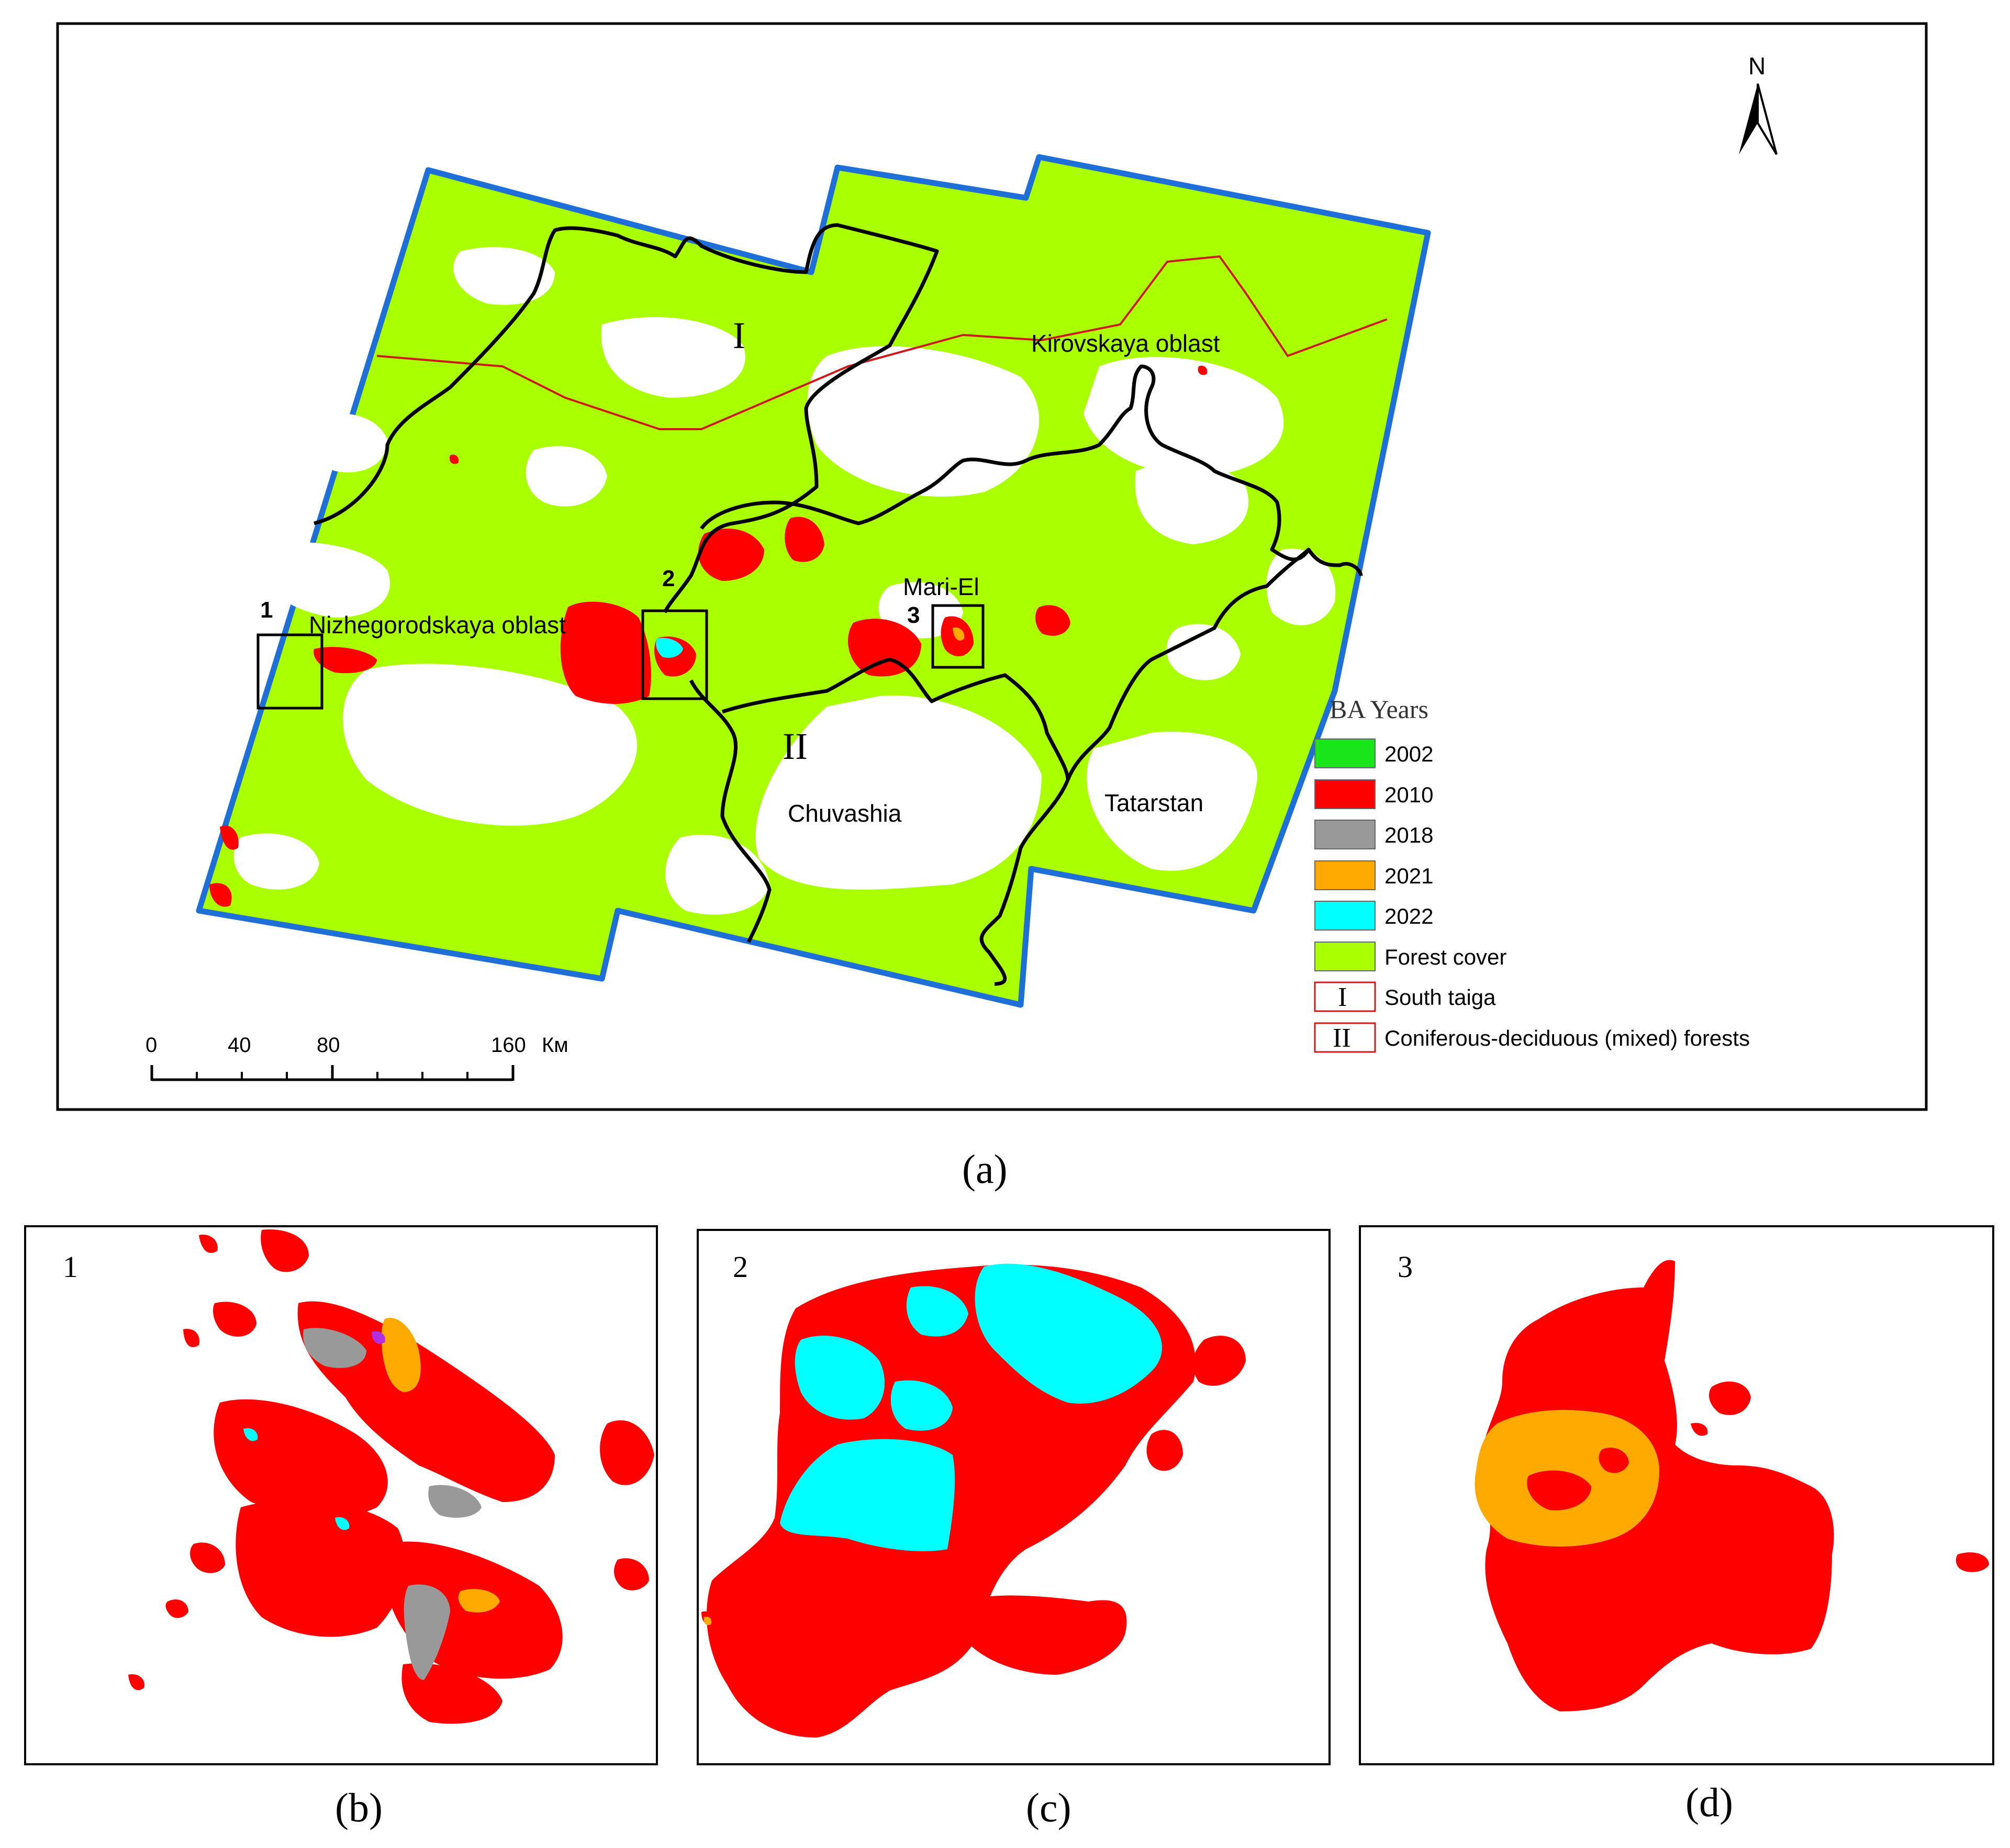 The height and width of the screenshot is (1848, 2010). I want to click on label-tatarstan: Tatarstan, so click(1153, 802).